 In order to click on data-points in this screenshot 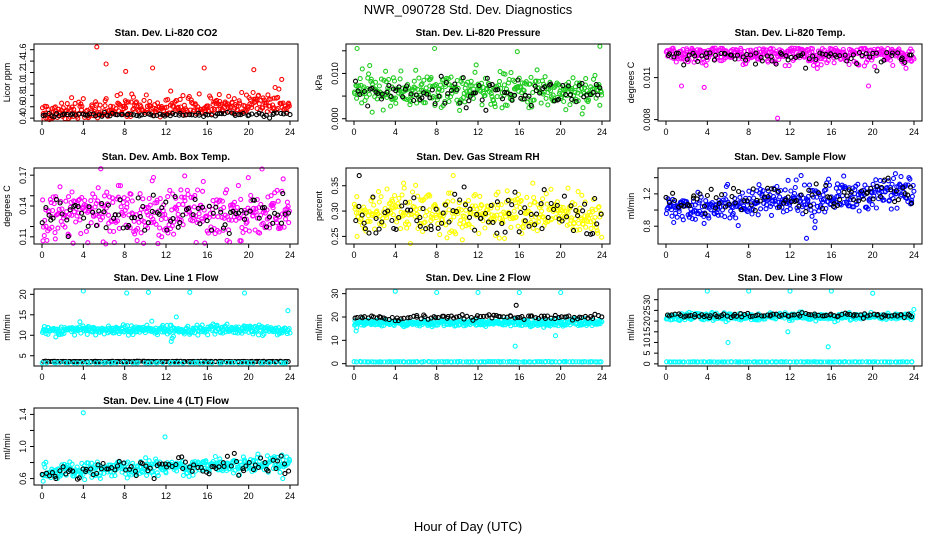, I will do `click(790, 83)`.